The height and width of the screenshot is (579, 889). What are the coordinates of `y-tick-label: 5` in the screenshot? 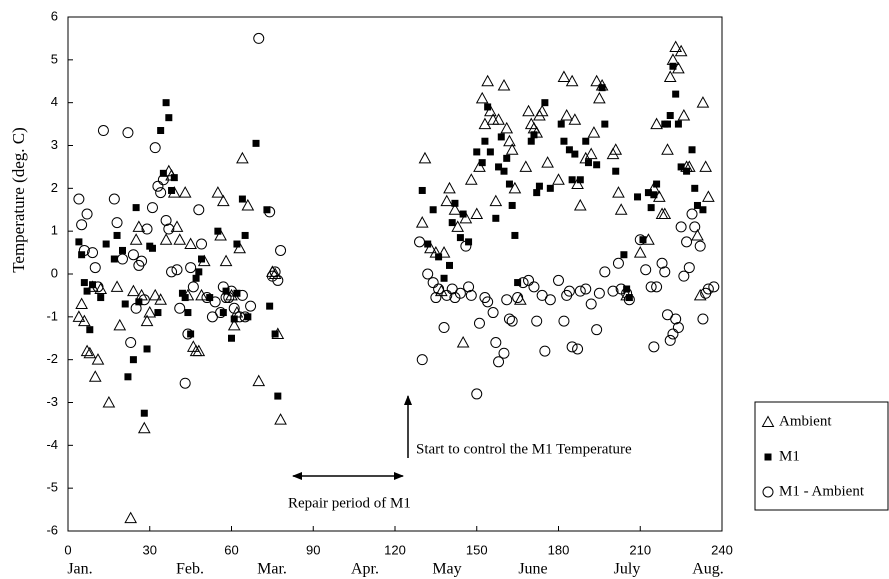 It's located at (54, 58).